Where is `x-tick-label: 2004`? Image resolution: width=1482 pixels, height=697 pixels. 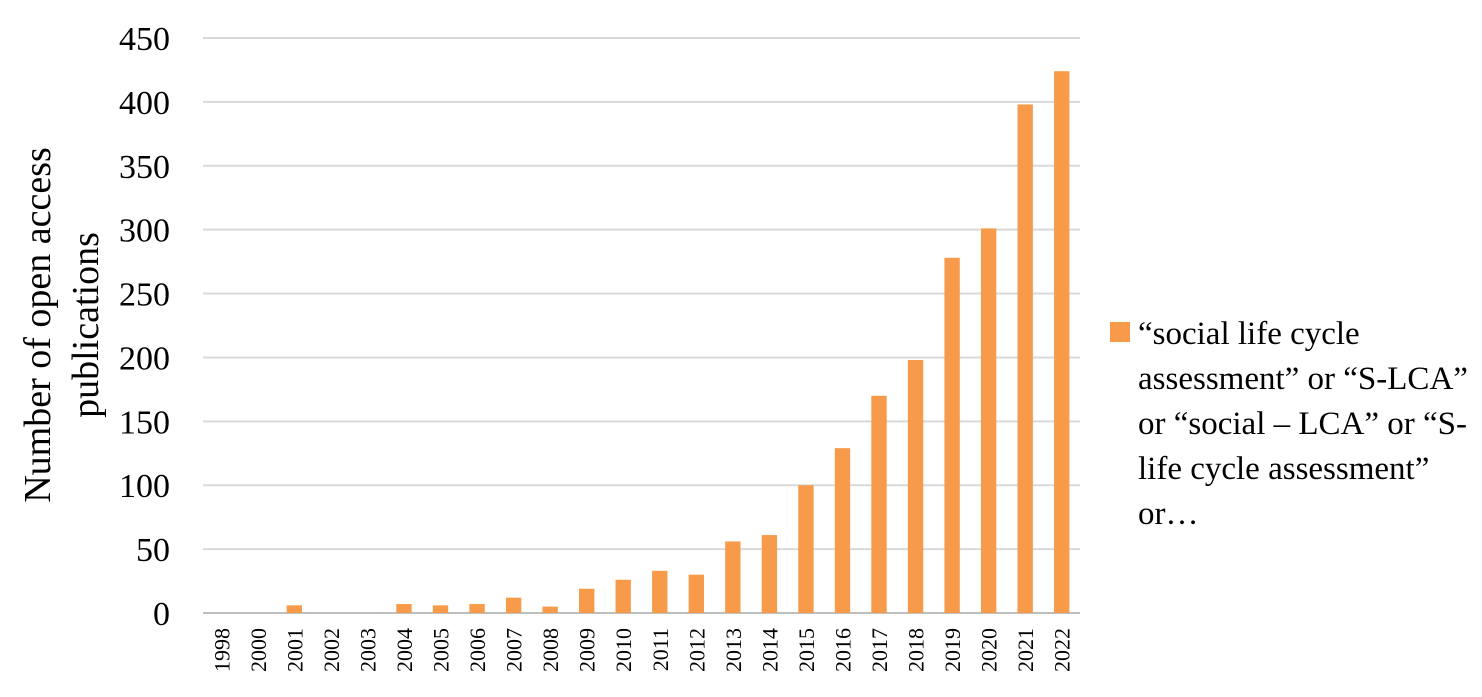 x-tick-label: 2004 is located at coordinates (404, 650).